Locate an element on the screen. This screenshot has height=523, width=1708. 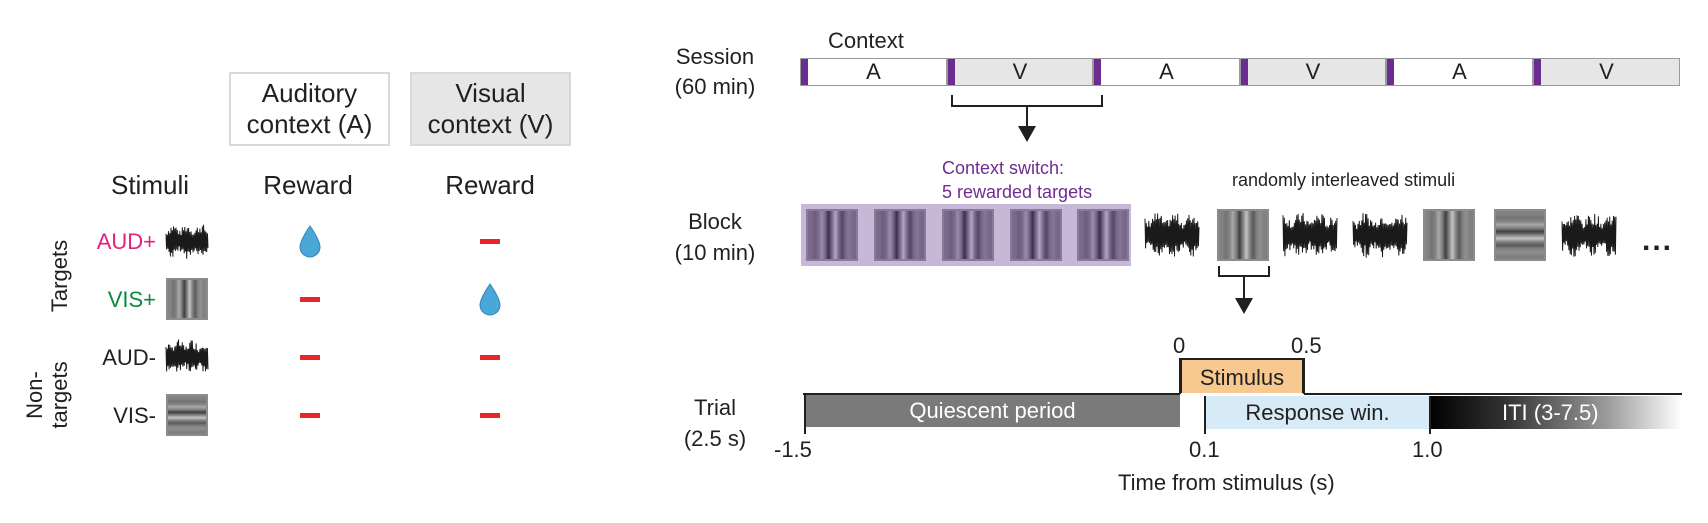
session-label-line1: Session is located at coordinates (715, 56).